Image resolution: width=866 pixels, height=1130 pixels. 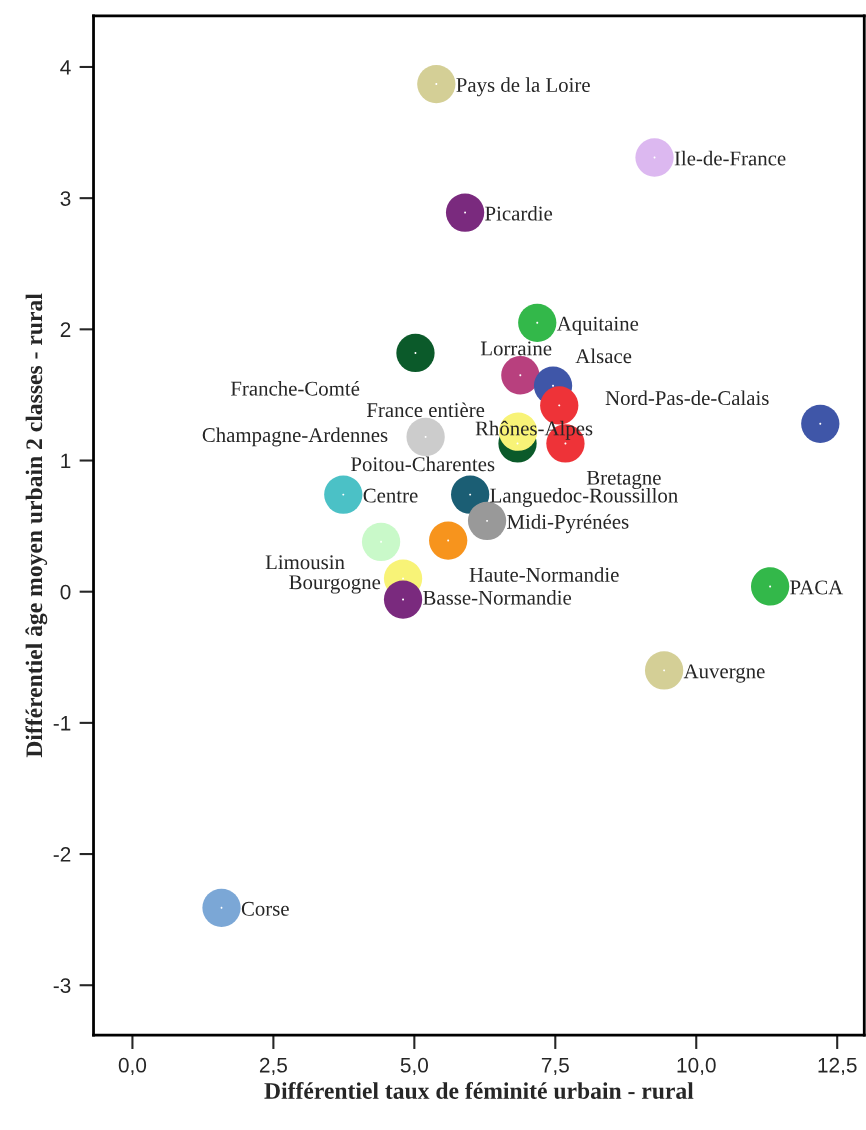 I want to click on y-tick-label: -3, so click(x=62, y=985).